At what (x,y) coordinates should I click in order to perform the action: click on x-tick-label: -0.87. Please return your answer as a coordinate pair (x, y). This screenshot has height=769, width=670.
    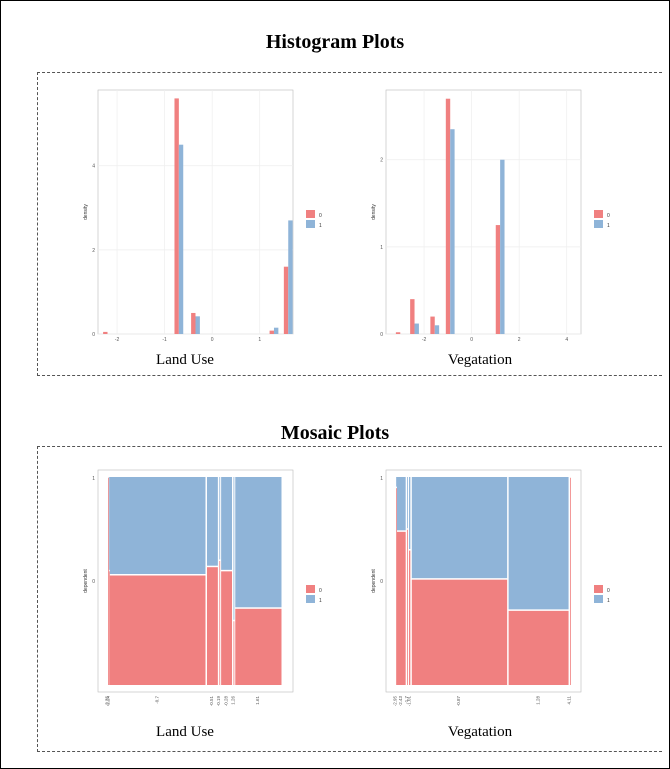
    Looking at the image, I should click on (458, 701).